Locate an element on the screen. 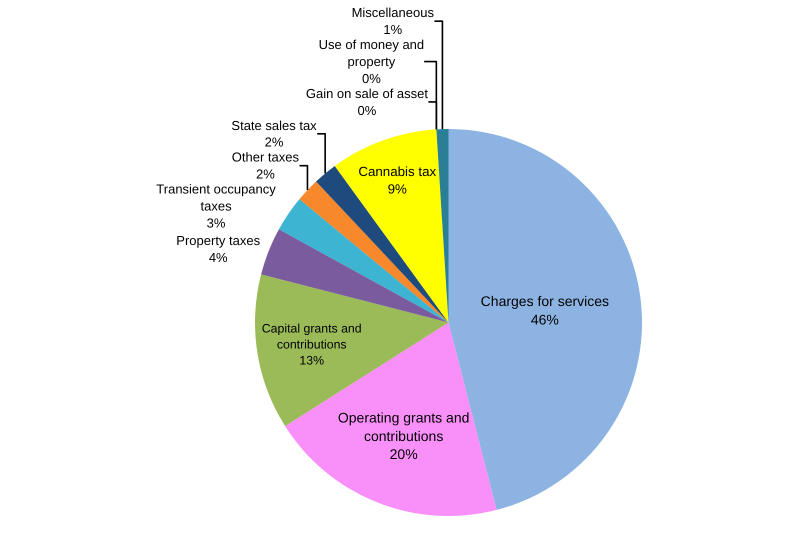 Image resolution: width=799 pixels, height=546 pixels. slice-label: Cannabis tax is located at coordinates (397, 172).